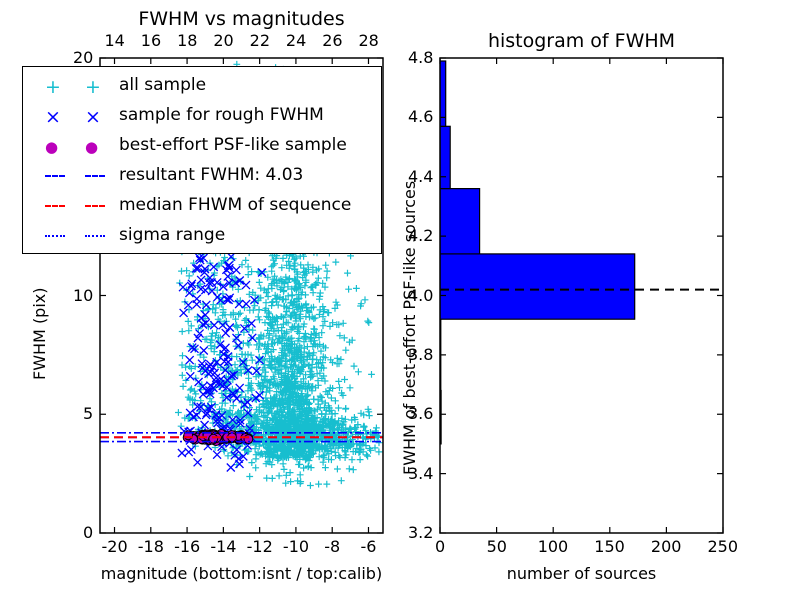  What do you see at coordinates (421, 57) in the screenshot?
I see `y-tick-label: 4.8` at bounding box center [421, 57].